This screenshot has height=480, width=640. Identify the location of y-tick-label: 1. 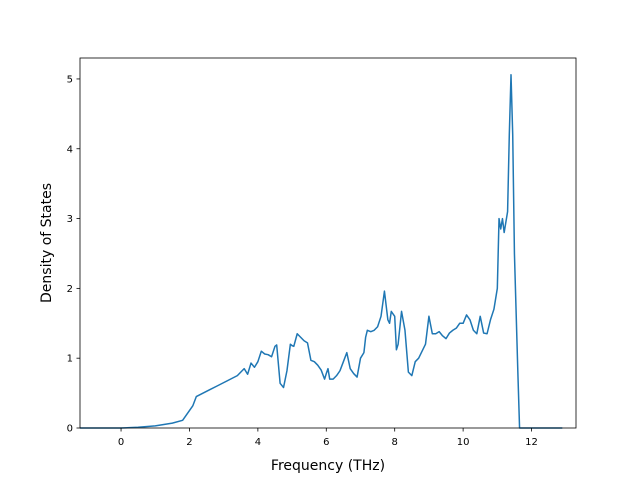
(70, 359).